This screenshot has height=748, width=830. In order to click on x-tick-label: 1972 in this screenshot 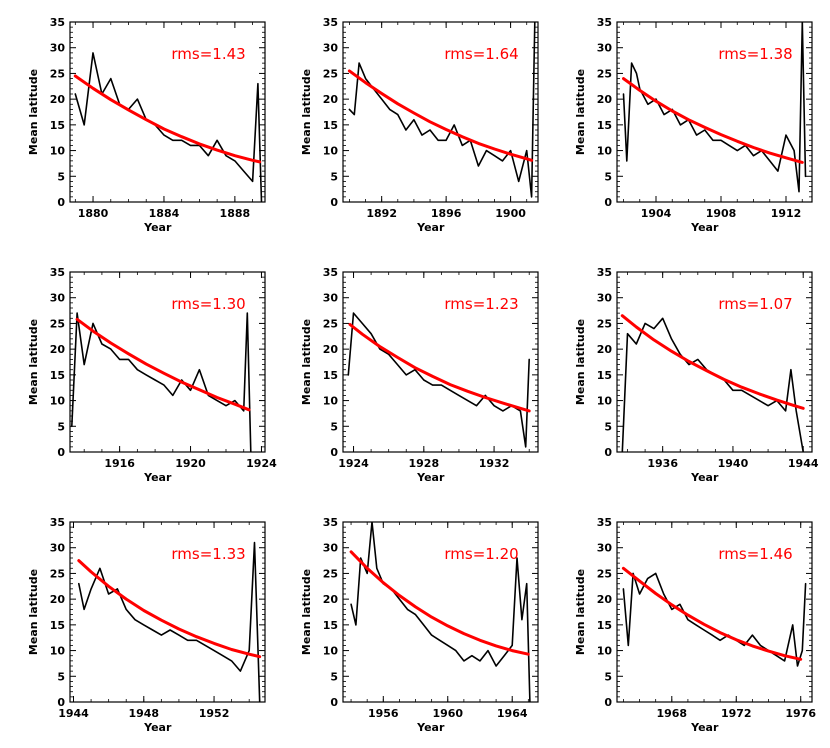, I will do `click(736, 713)`.